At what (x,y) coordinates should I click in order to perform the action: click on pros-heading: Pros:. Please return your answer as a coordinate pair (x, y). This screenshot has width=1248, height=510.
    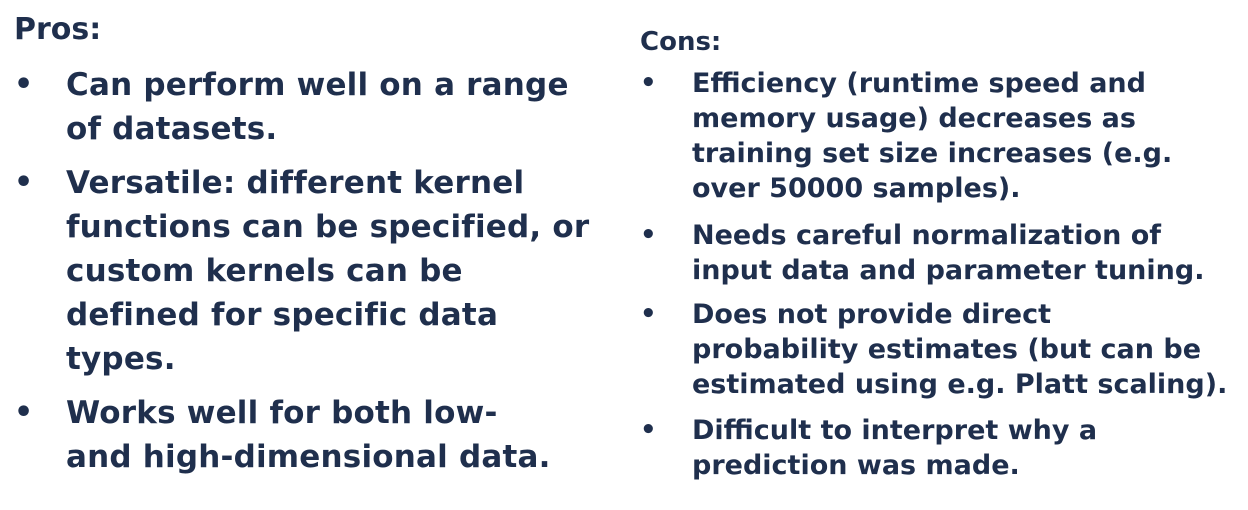
    Looking at the image, I should click on (58, 29).